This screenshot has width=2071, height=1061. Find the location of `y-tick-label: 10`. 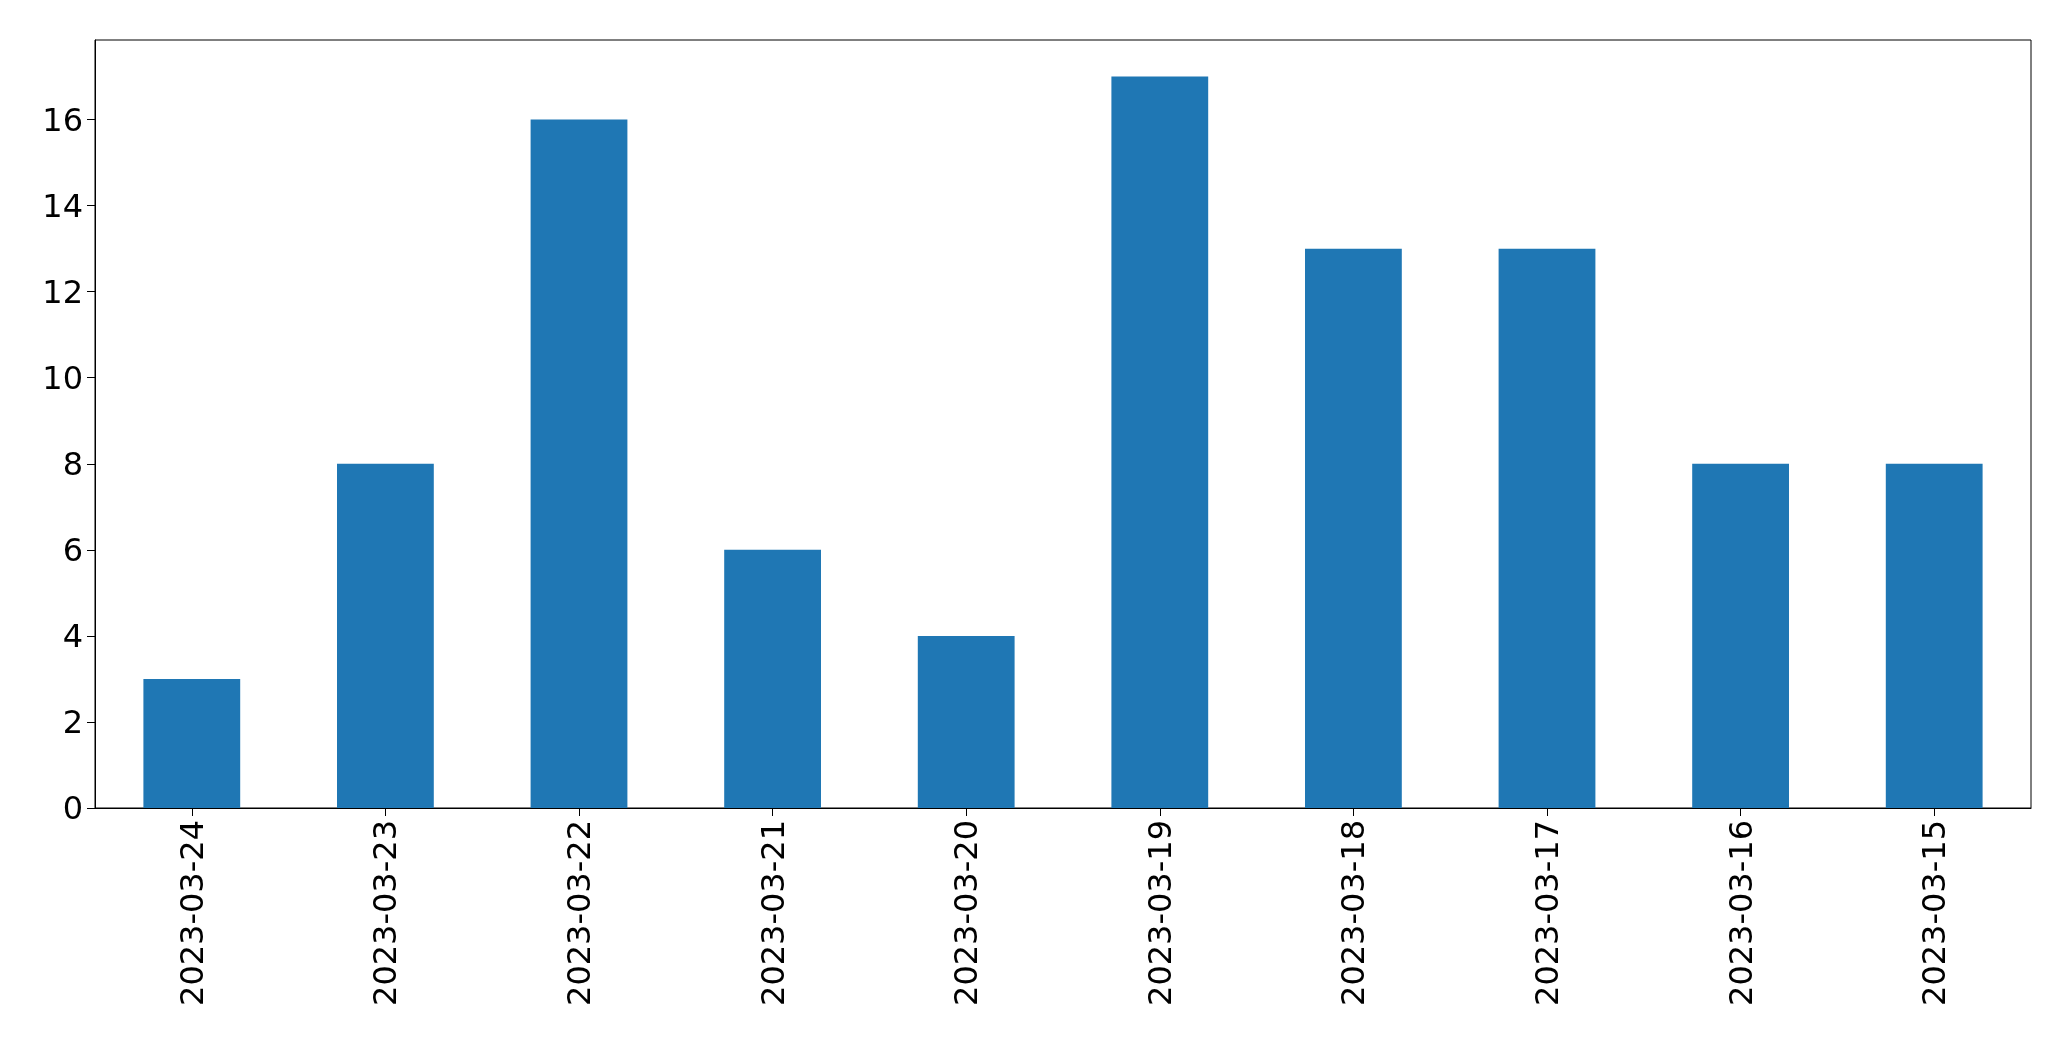

y-tick-label: 10 is located at coordinates (62, 377).